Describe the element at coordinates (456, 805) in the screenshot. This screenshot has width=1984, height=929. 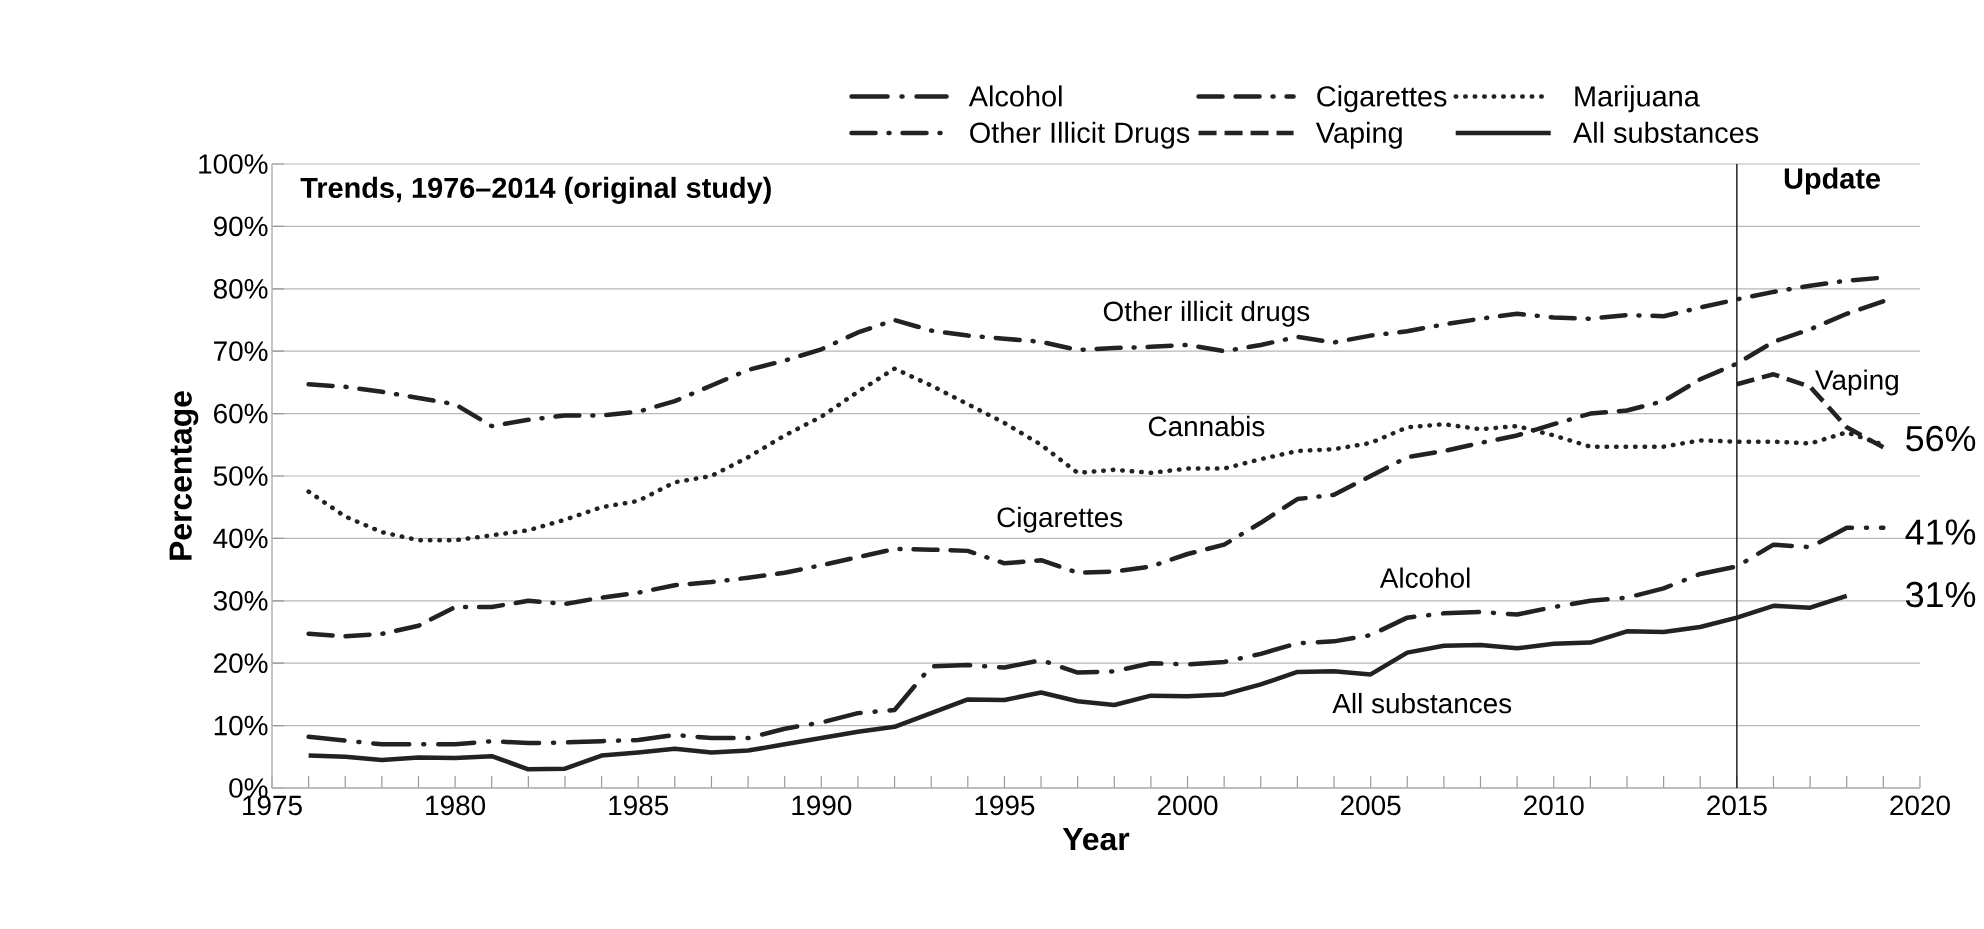
I see `x-tick-label: 1980` at that location.